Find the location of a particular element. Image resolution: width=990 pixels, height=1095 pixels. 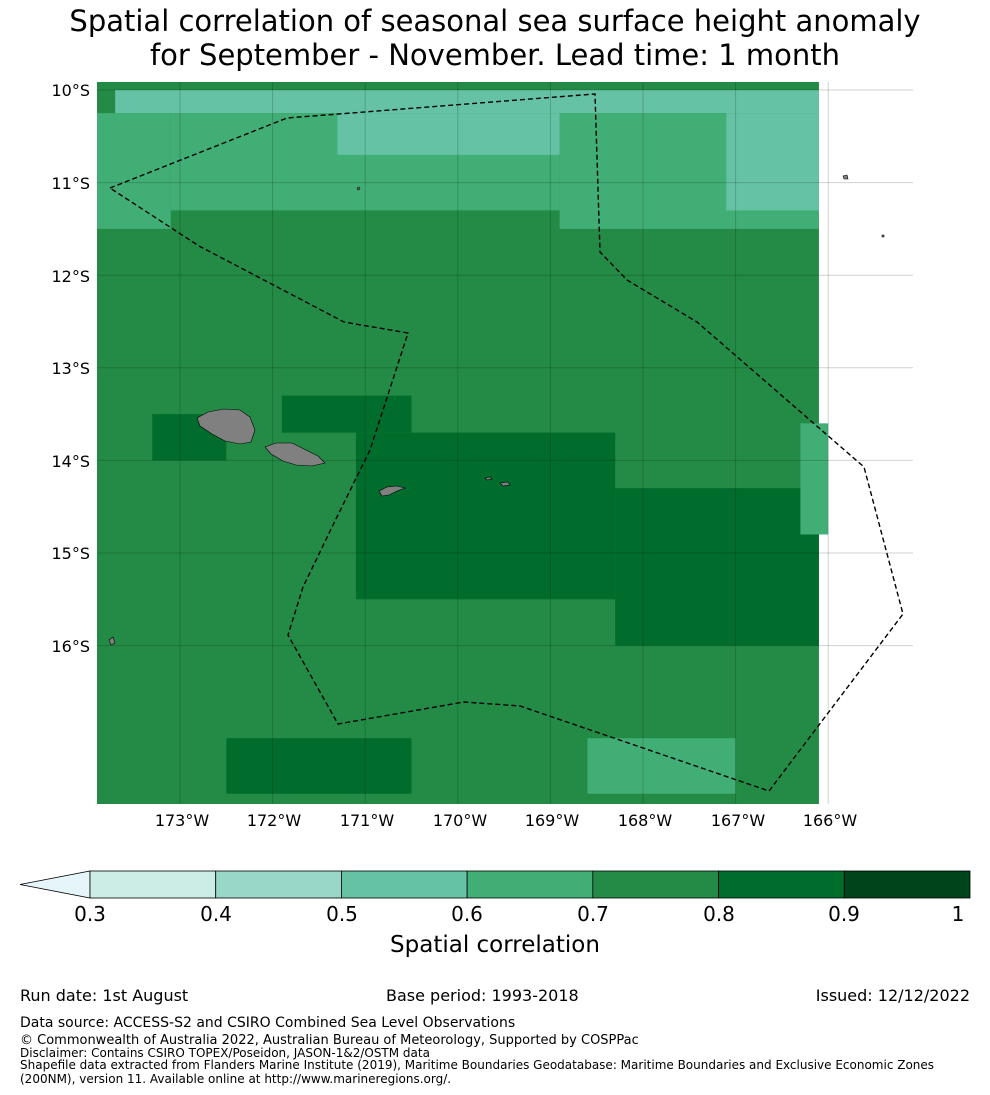

lat-label-12s: 12°S is located at coordinates (70, 276).